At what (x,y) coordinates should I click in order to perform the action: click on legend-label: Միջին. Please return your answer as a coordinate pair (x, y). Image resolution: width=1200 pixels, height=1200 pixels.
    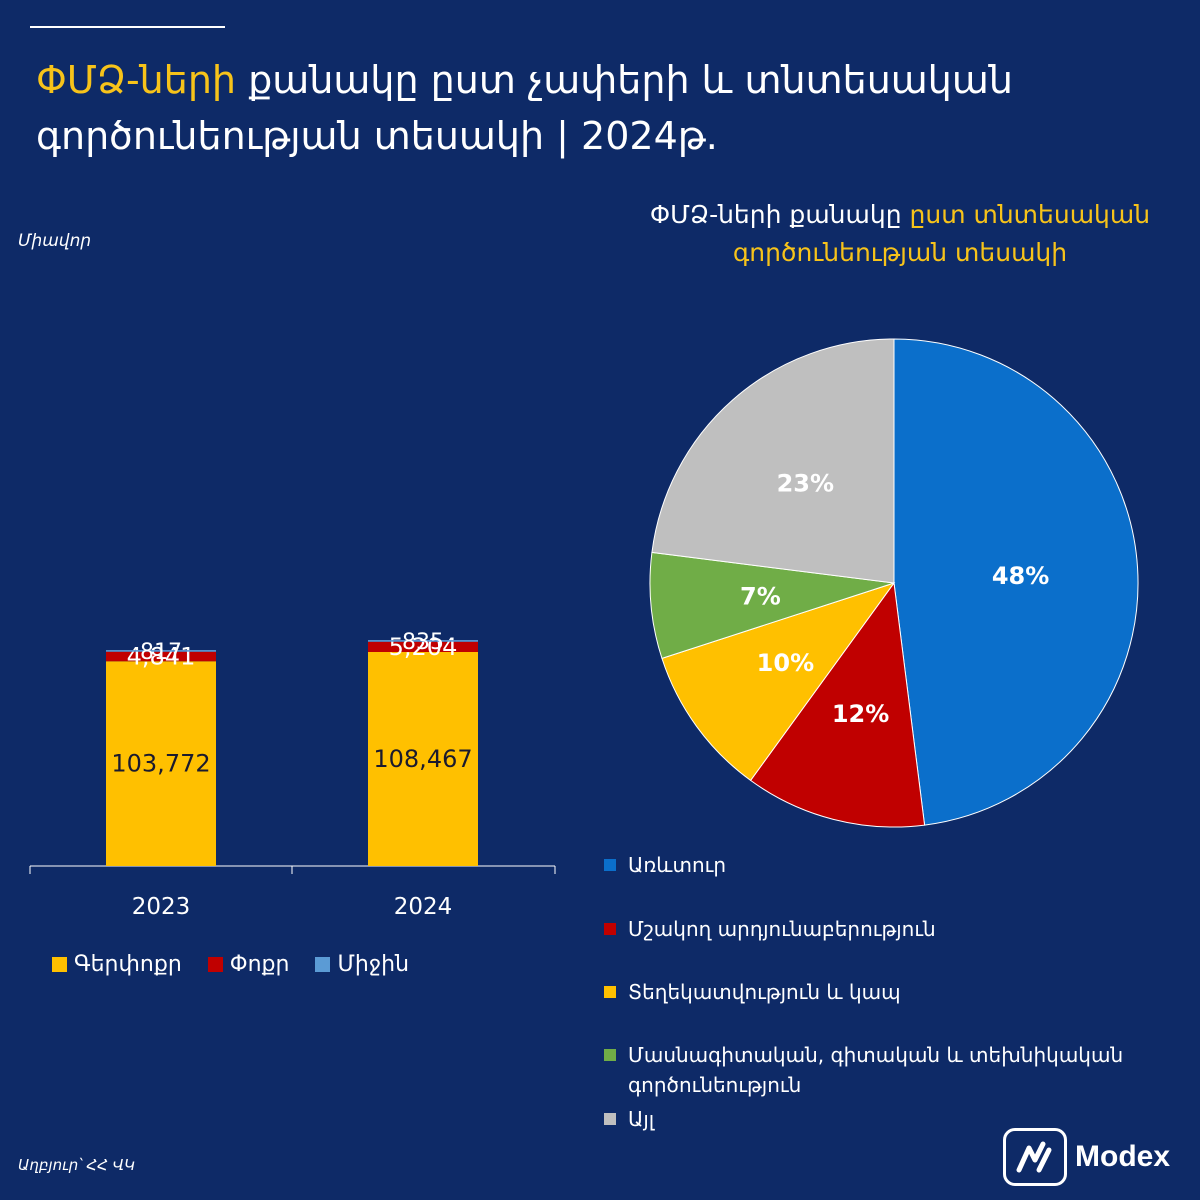
    Looking at the image, I should click on (373, 964).